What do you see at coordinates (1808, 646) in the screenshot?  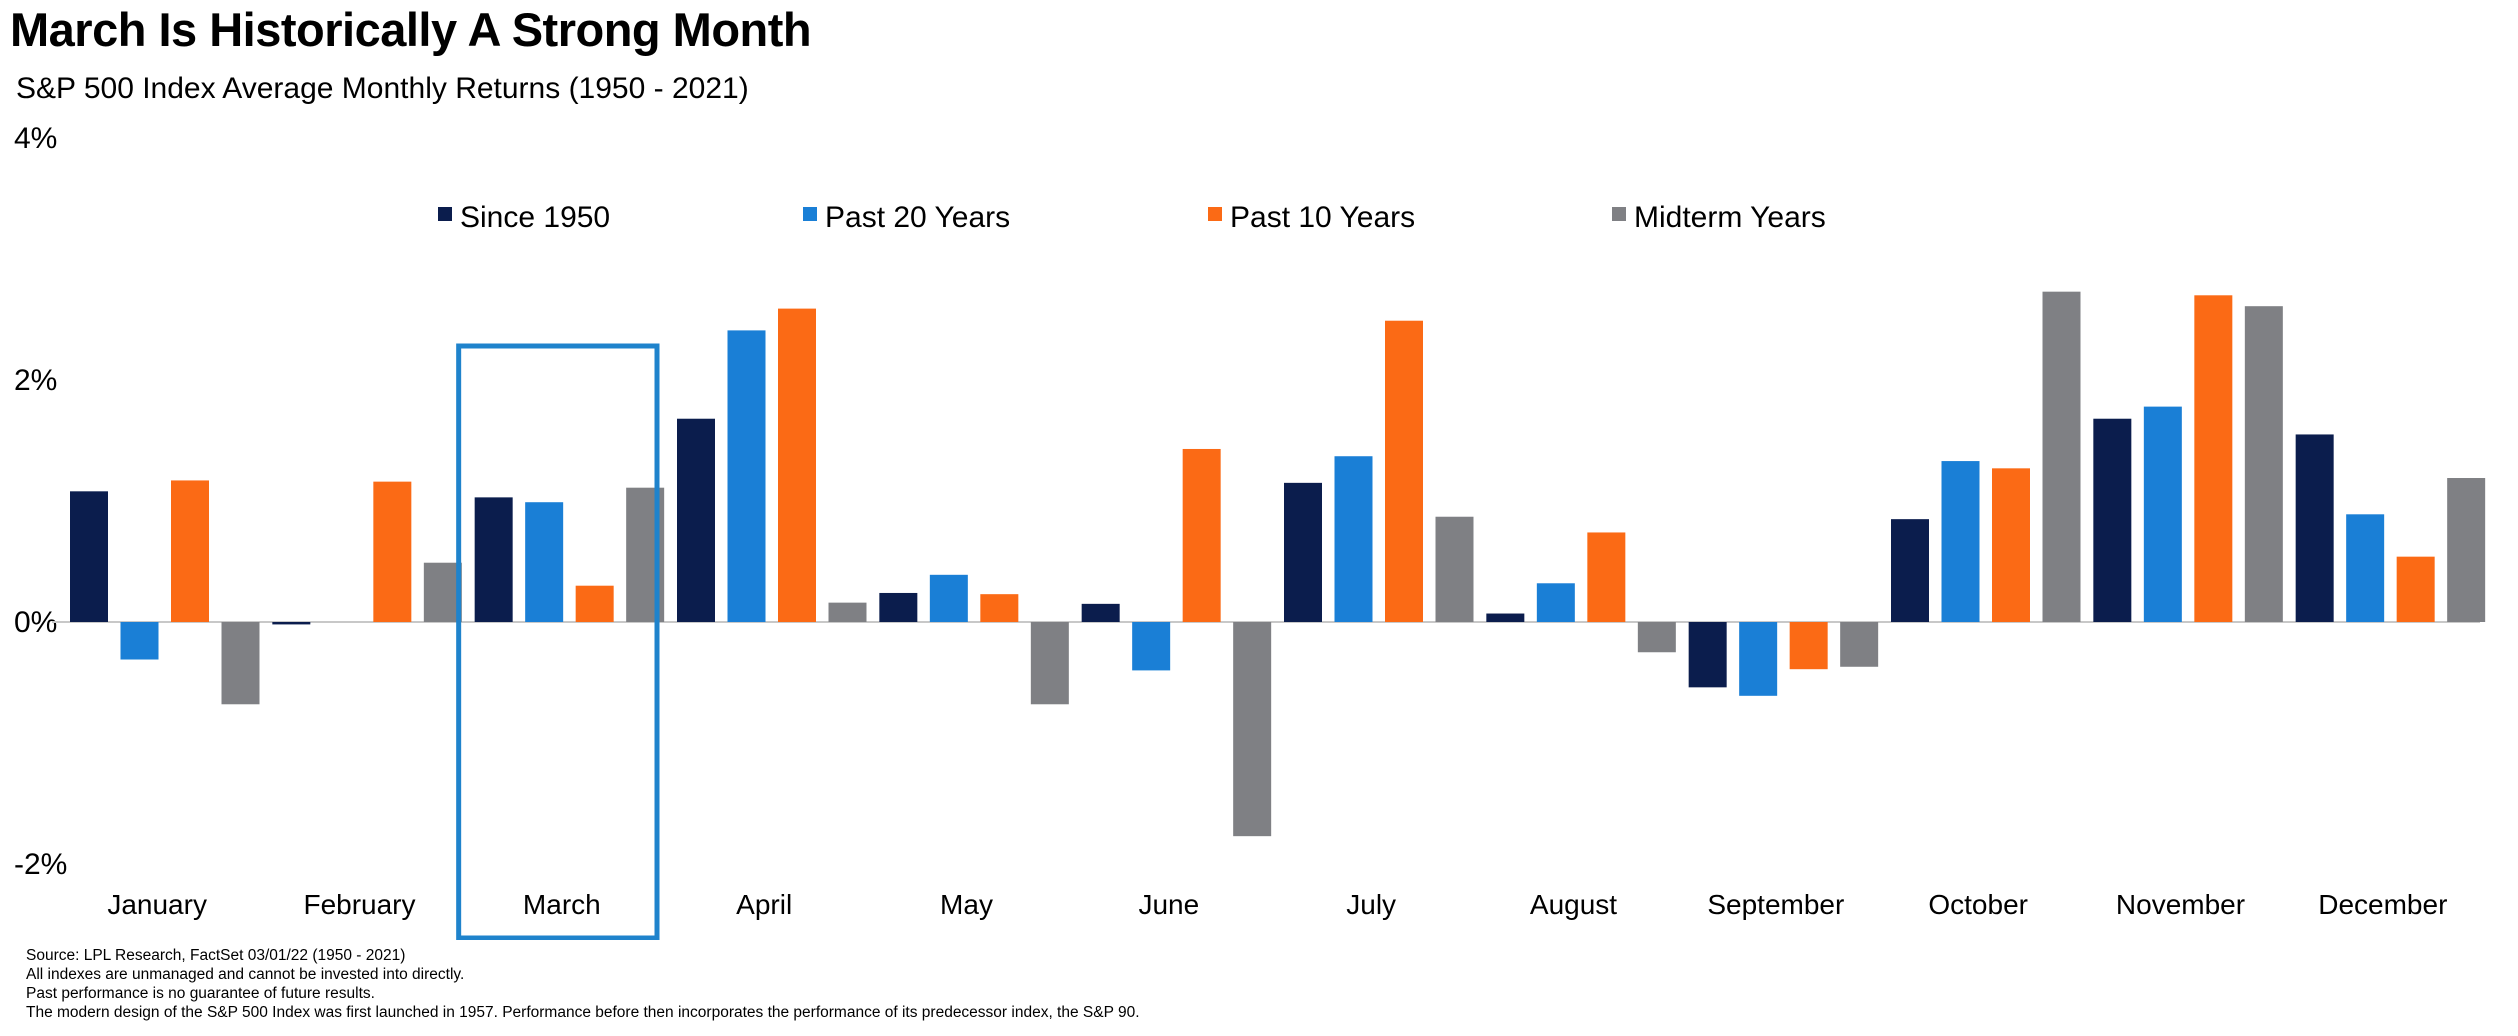 I see `bar-september-past-10-years` at bounding box center [1808, 646].